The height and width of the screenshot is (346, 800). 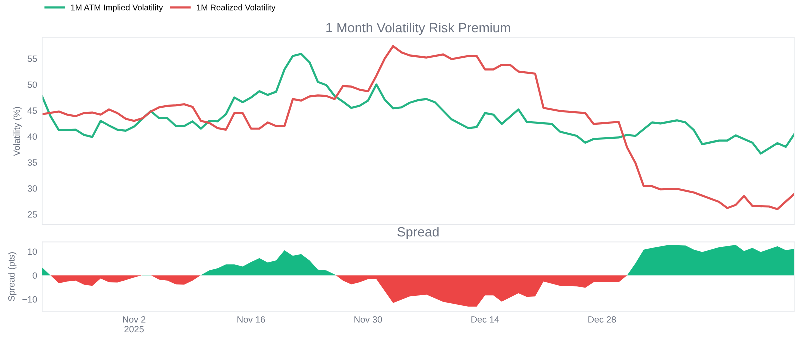 I want to click on y-tick-label: 10, so click(x=33, y=252).